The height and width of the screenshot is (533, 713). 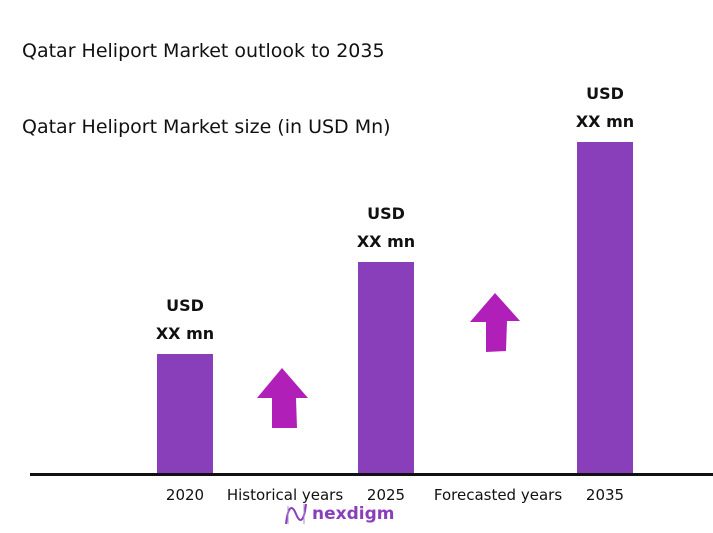 What do you see at coordinates (386, 367) in the screenshot?
I see `bar-2025` at bounding box center [386, 367].